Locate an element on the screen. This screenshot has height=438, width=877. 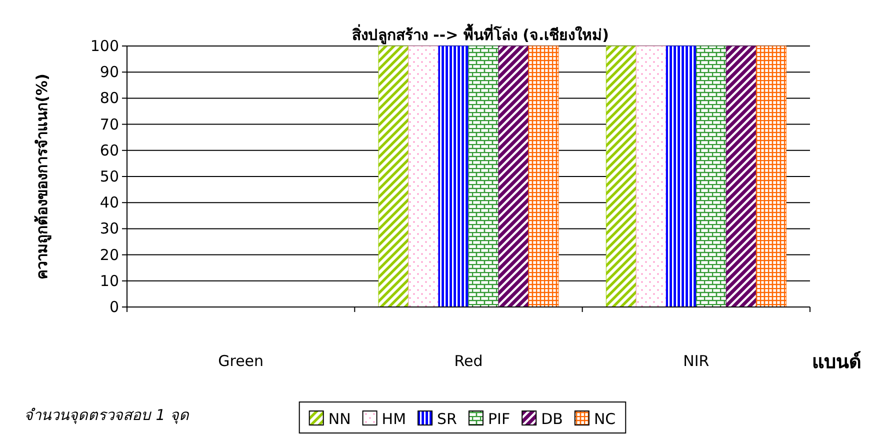
x-axis-title: แบนด์ is located at coordinates (836, 362).